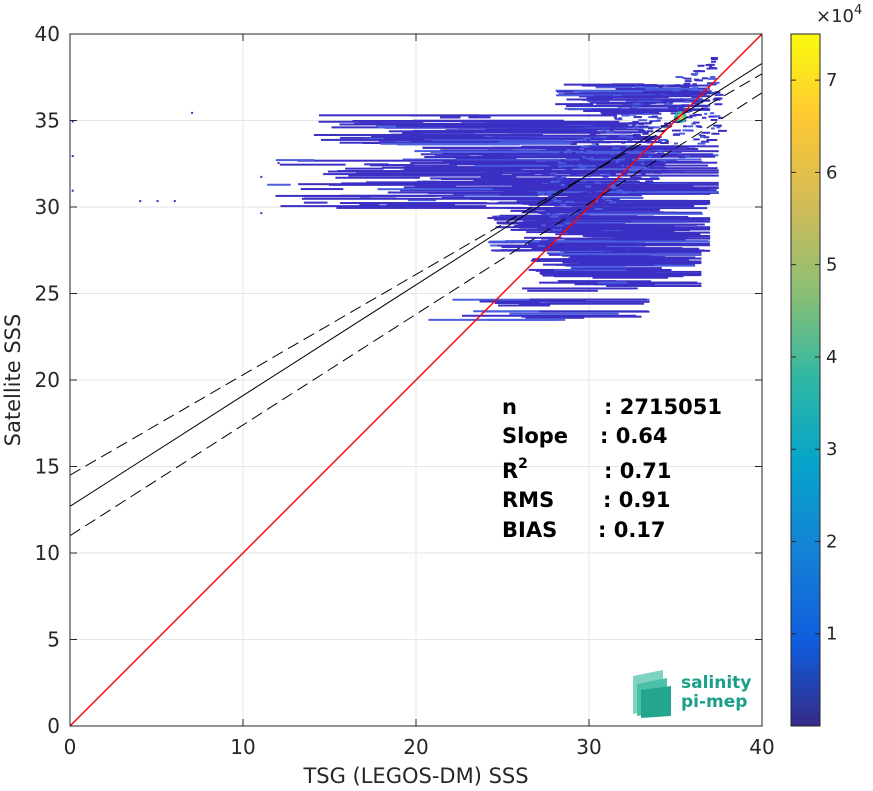 This screenshot has height=791, width=873. Describe the element at coordinates (831, 449) in the screenshot. I see `colorbar-tick-label: 3` at that location.